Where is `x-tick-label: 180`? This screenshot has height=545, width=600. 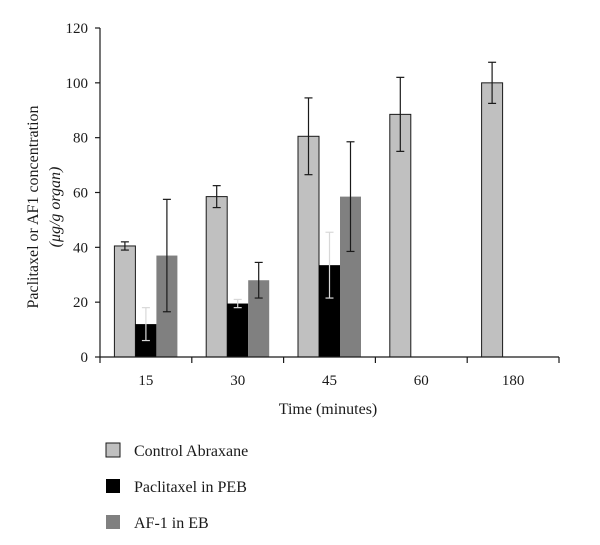
x-tick-label: 180 is located at coordinates (513, 381).